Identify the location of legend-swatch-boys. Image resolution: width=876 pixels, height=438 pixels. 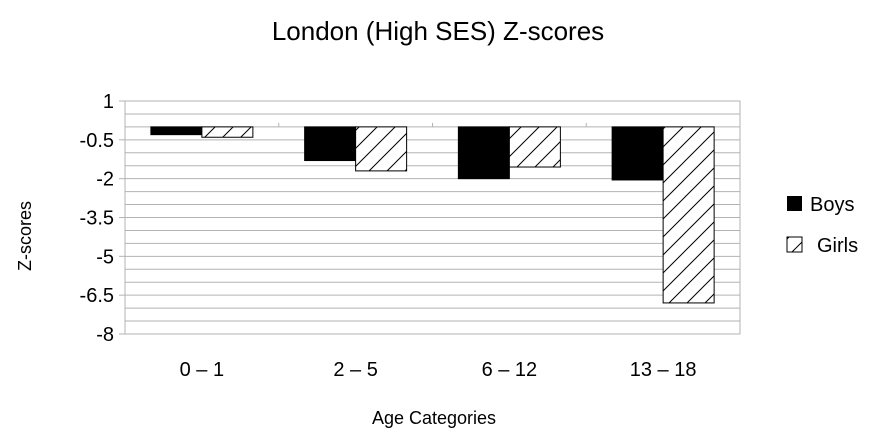
(794, 203).